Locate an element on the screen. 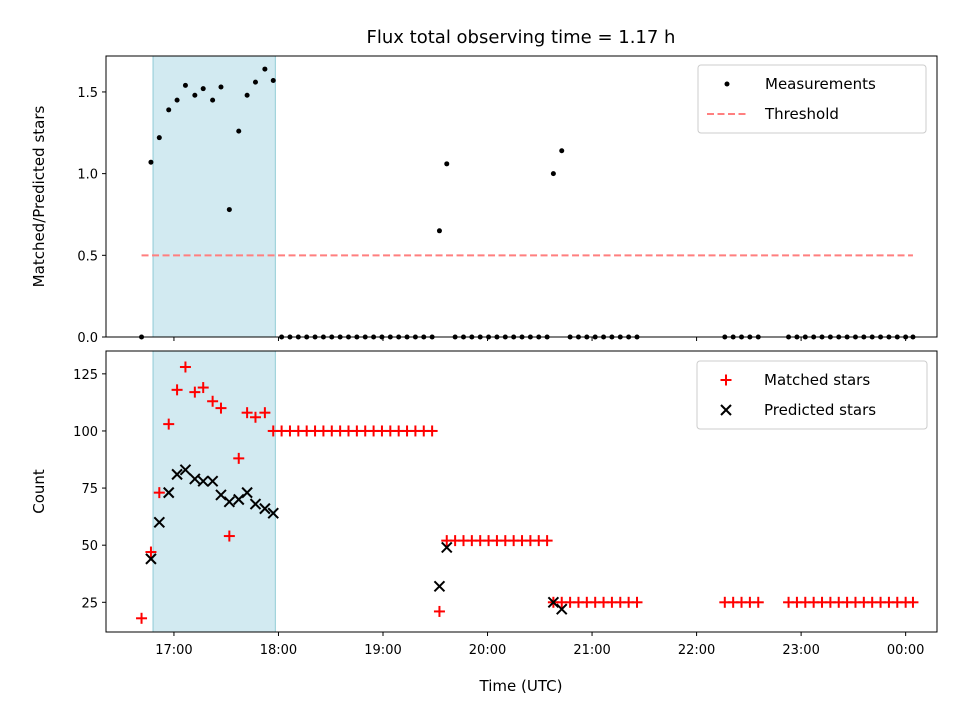 The width and height of the screenshot is (960, 720). x-tick-label: 18:00 is located at coordinates (278, 650).